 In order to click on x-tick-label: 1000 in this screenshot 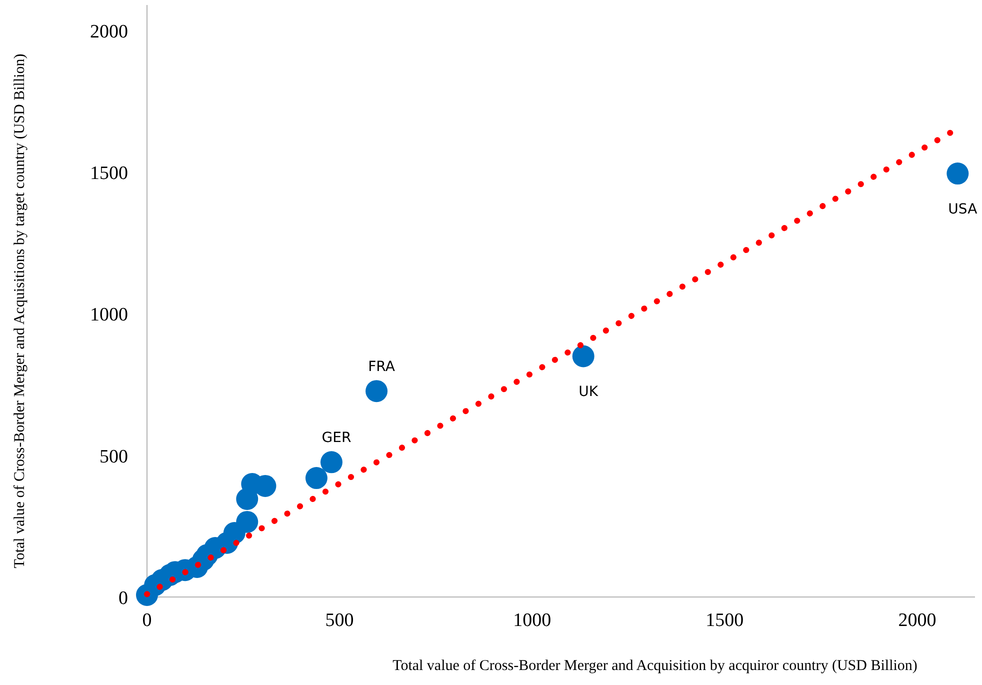, I will do `click(532, 620)`.